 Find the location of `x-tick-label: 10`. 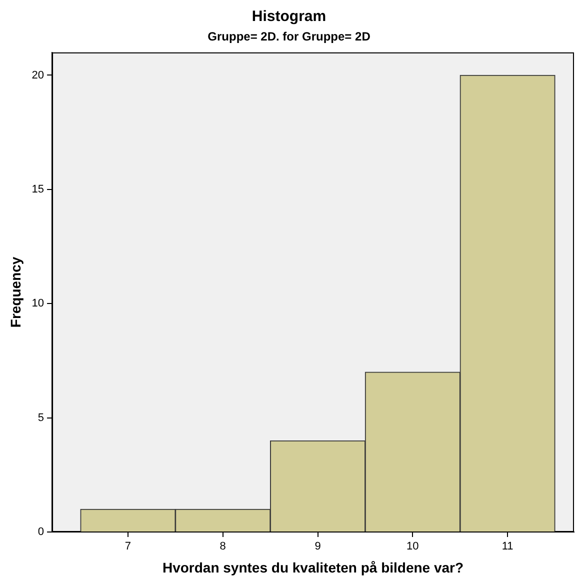

x-tick-label: 10 is located at coordinates (412, 546).